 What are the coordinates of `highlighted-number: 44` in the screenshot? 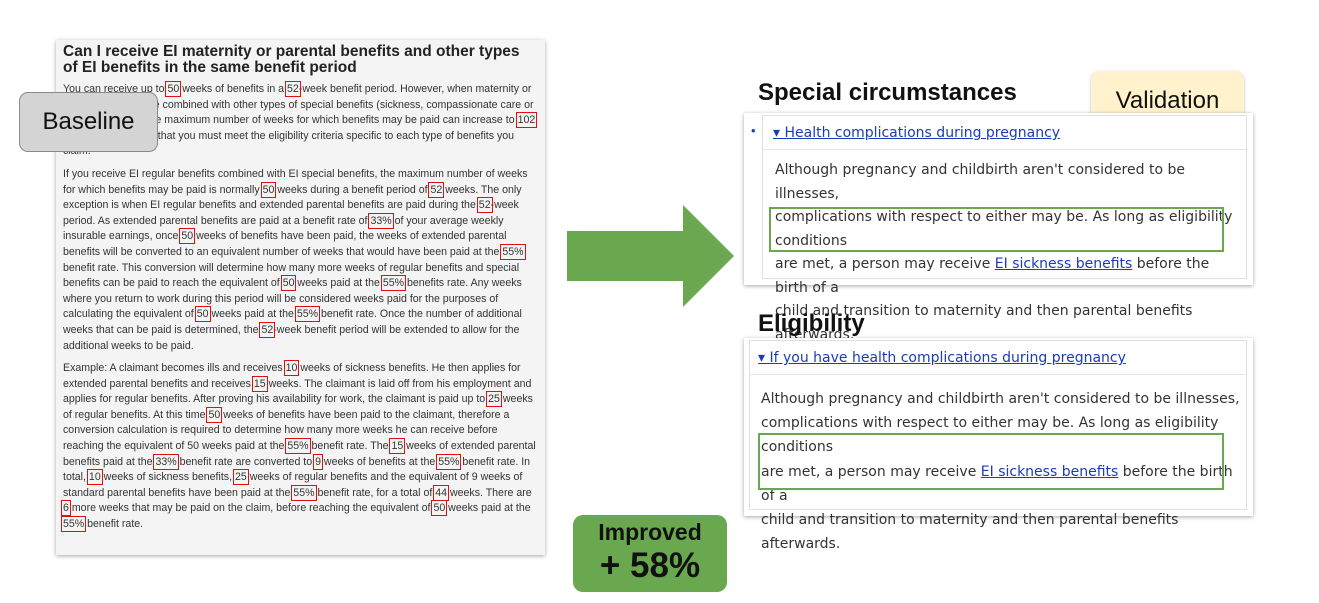 It's located at (441, 492).